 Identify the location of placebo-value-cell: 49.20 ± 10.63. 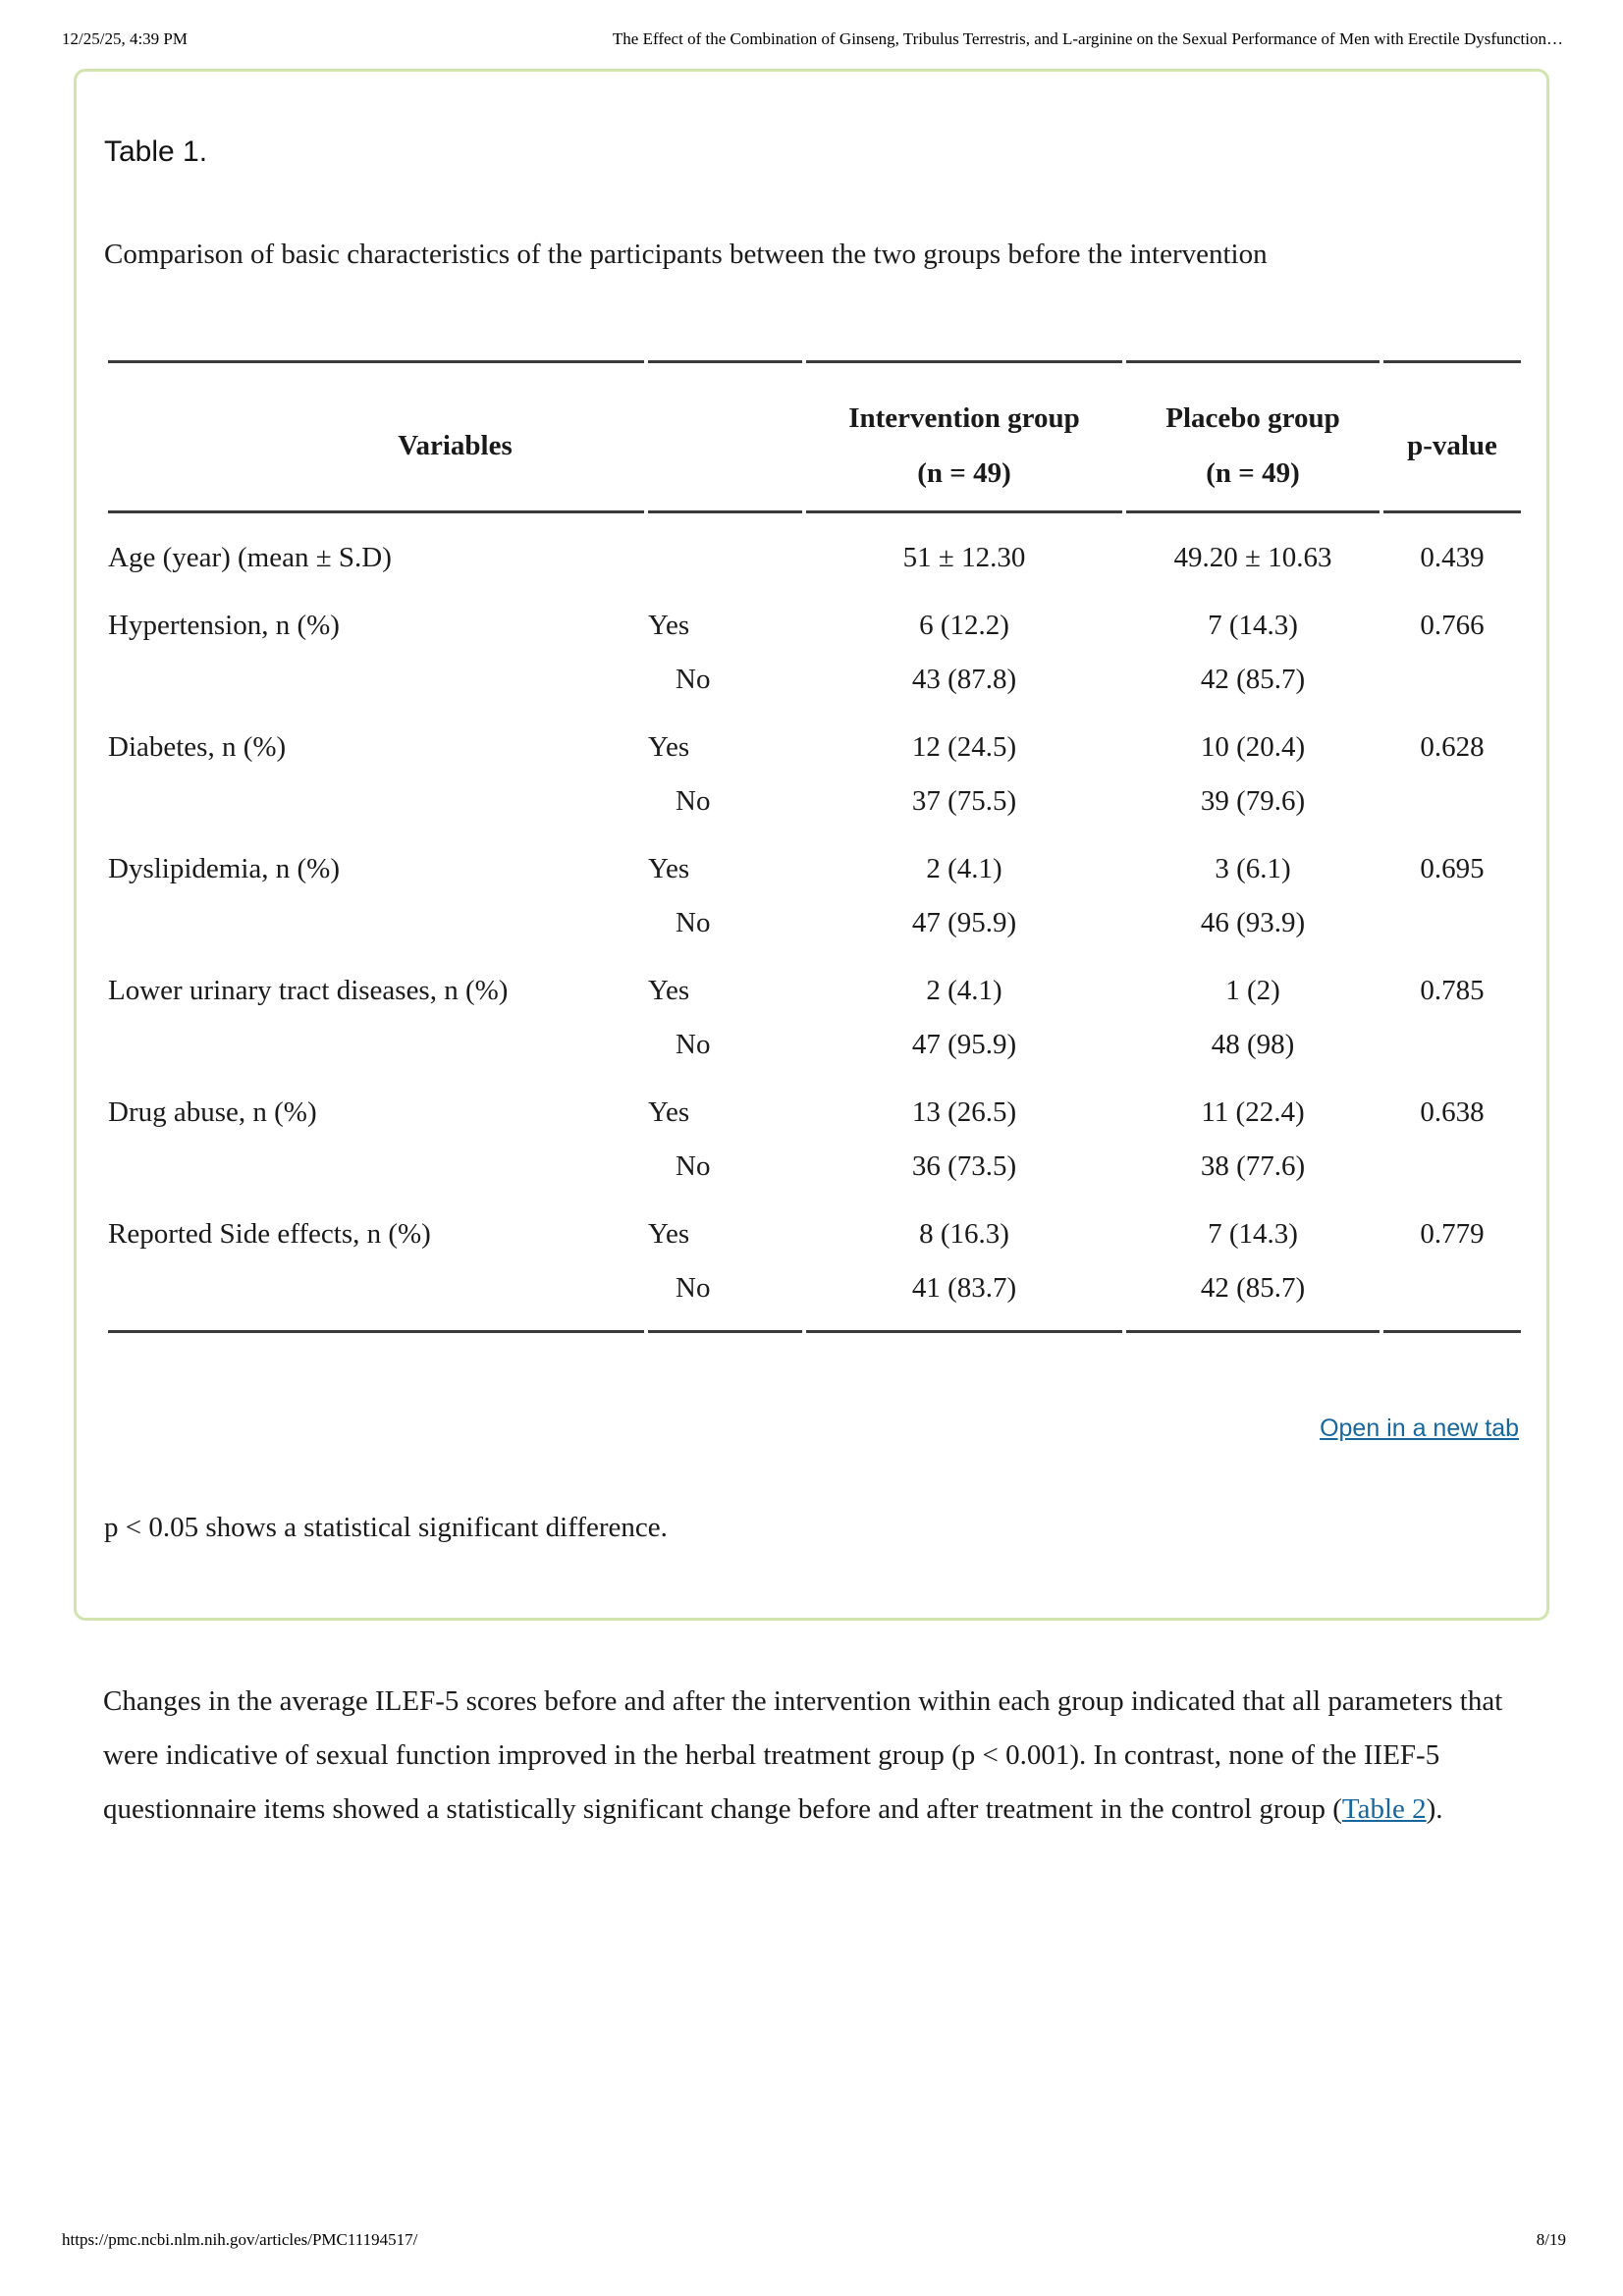
(1252, 557).